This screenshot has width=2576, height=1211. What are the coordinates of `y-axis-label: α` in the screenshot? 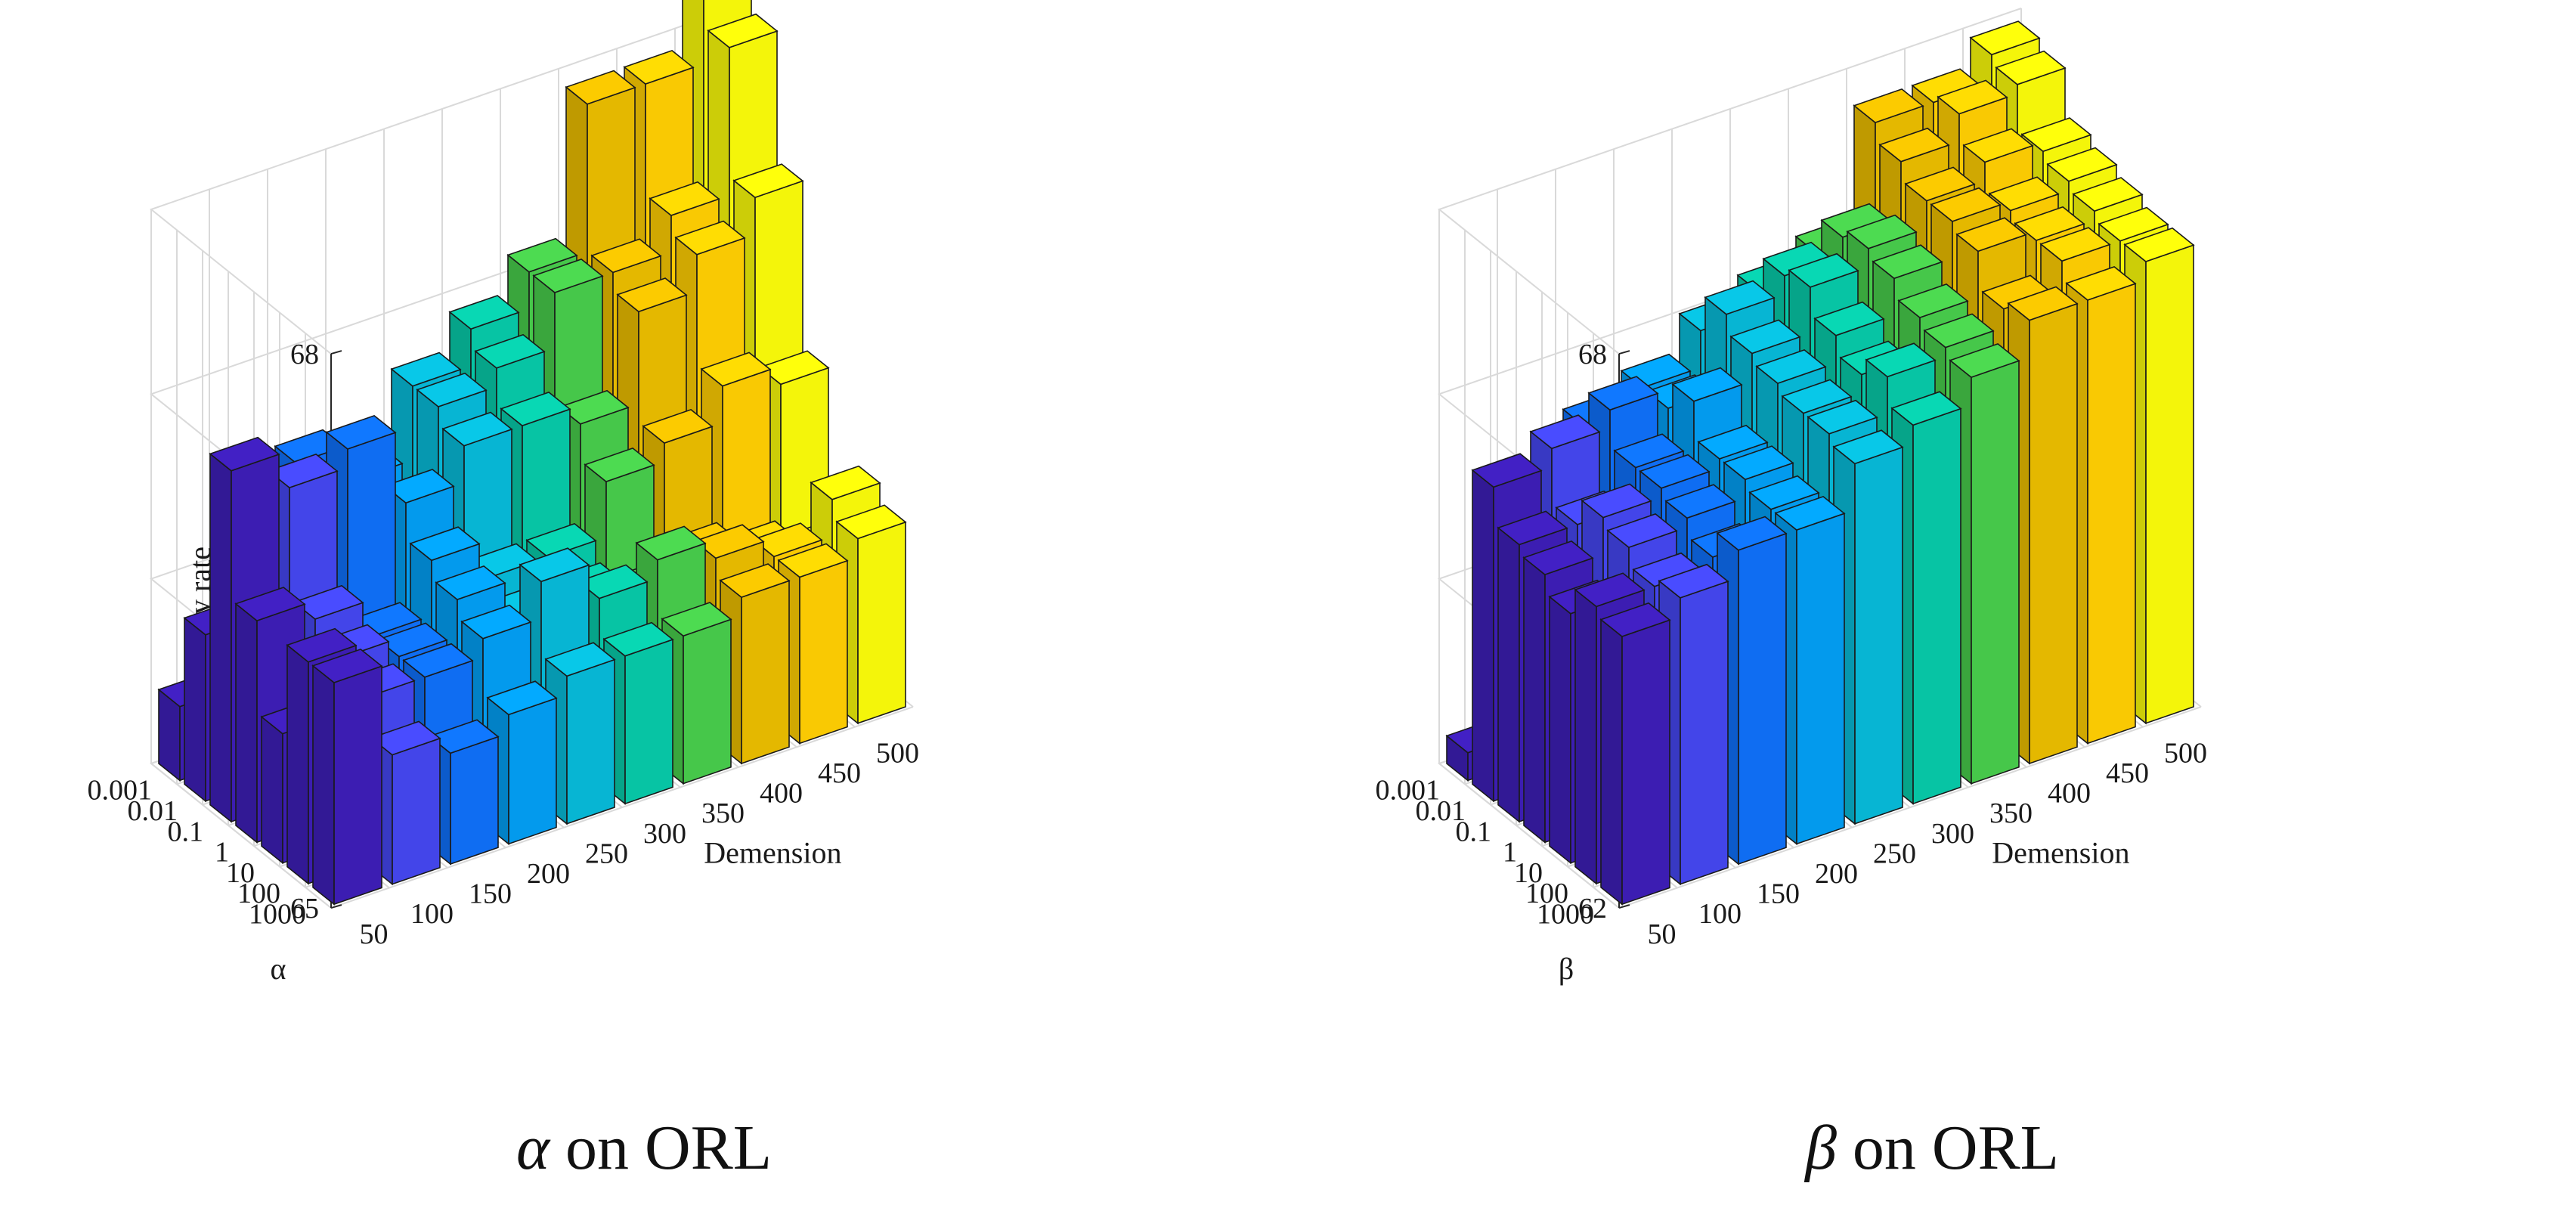 It's located at (278, 969).